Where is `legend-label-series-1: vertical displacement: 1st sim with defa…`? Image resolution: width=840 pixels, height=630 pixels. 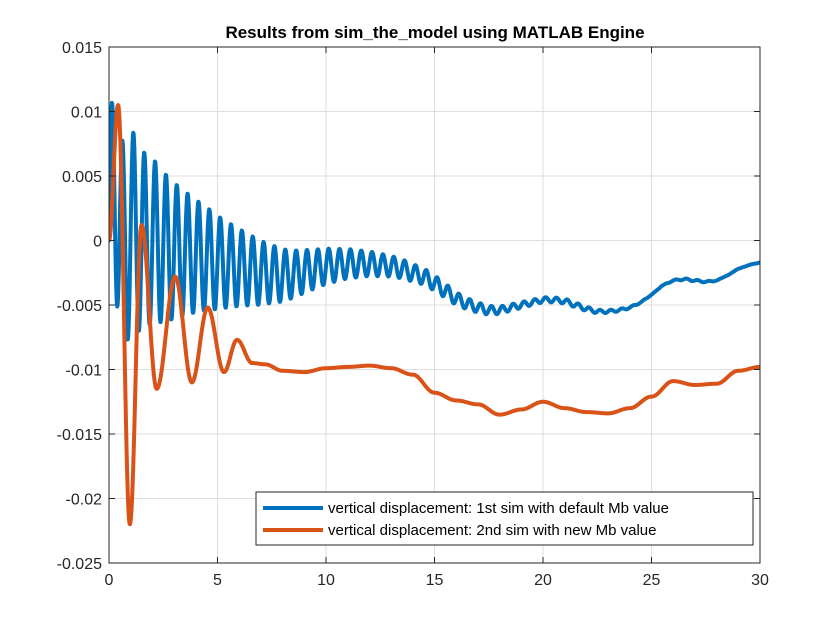
legend-label-series-1: vertical displacement: 1st sim with defa… is located at coordinates (498, 508).